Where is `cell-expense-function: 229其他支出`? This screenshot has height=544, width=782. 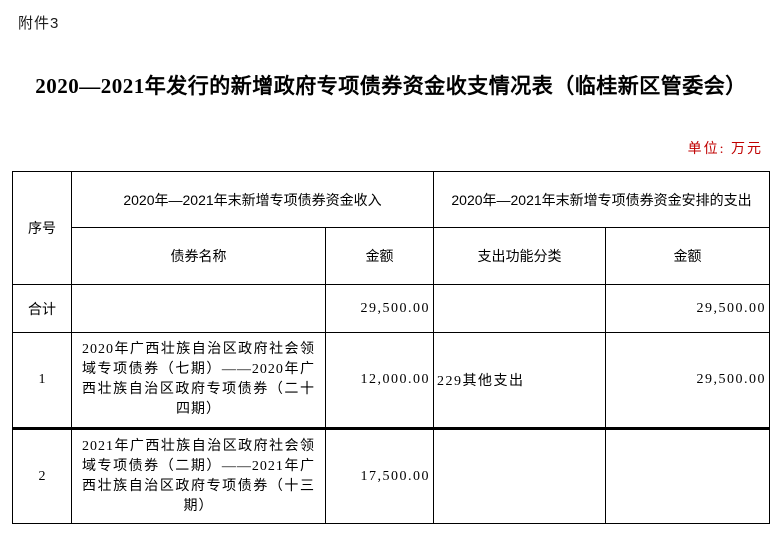 cell-expense-function: 229其他支出 is located at coordinates (520, 381).